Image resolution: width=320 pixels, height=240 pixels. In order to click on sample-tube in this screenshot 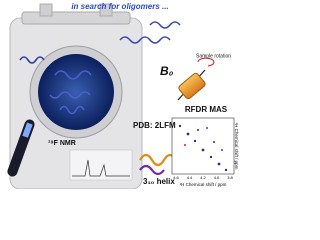, I will do `click(21, 148)`.